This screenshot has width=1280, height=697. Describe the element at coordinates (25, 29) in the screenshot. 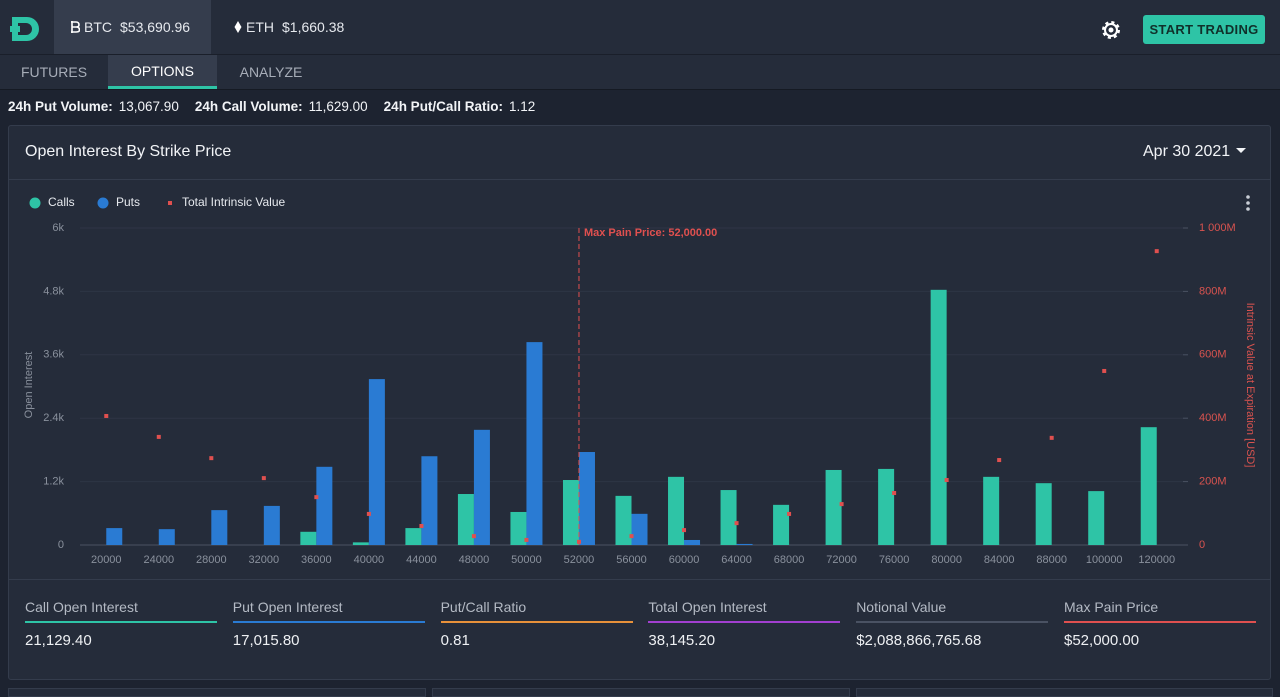

I see `logo` at that location.